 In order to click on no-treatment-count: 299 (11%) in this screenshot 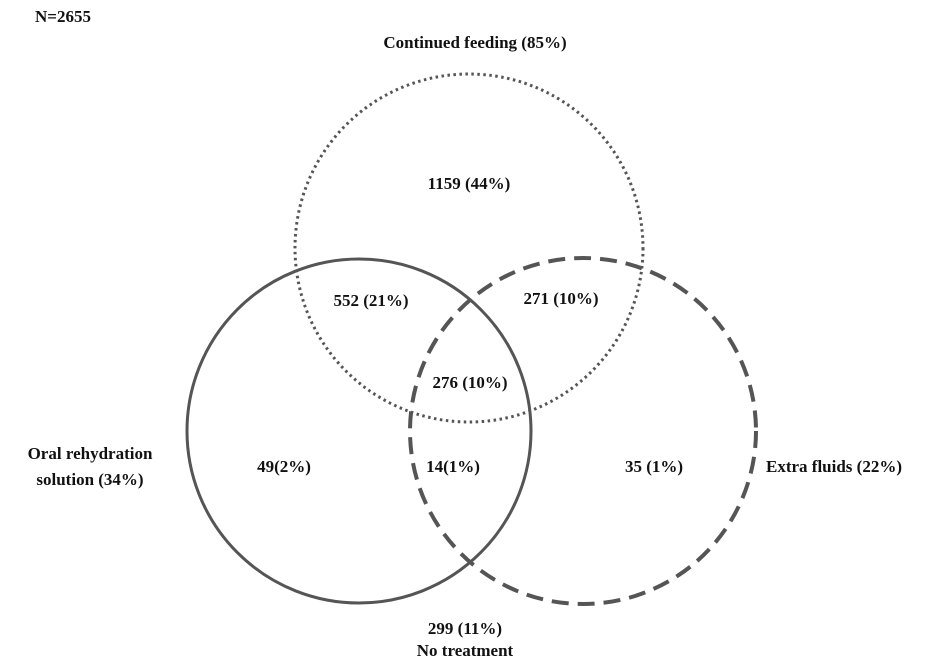, I will do `click(465, 628)`.